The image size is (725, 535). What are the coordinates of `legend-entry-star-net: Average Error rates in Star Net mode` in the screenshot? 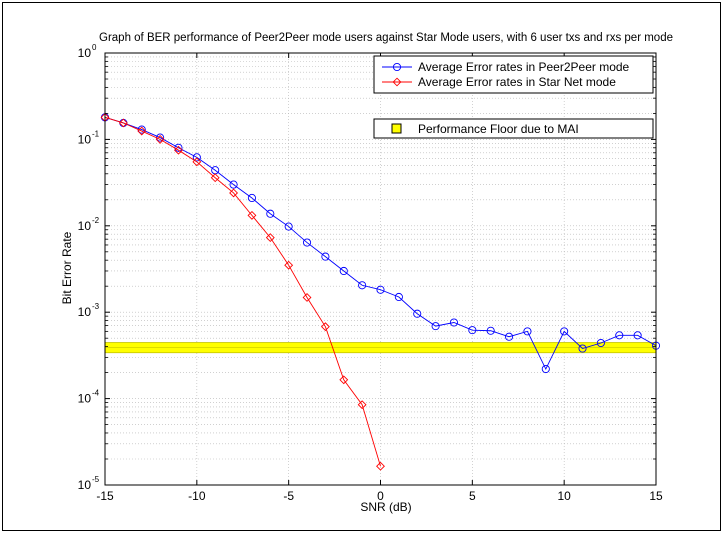 It's located at (499, 82).